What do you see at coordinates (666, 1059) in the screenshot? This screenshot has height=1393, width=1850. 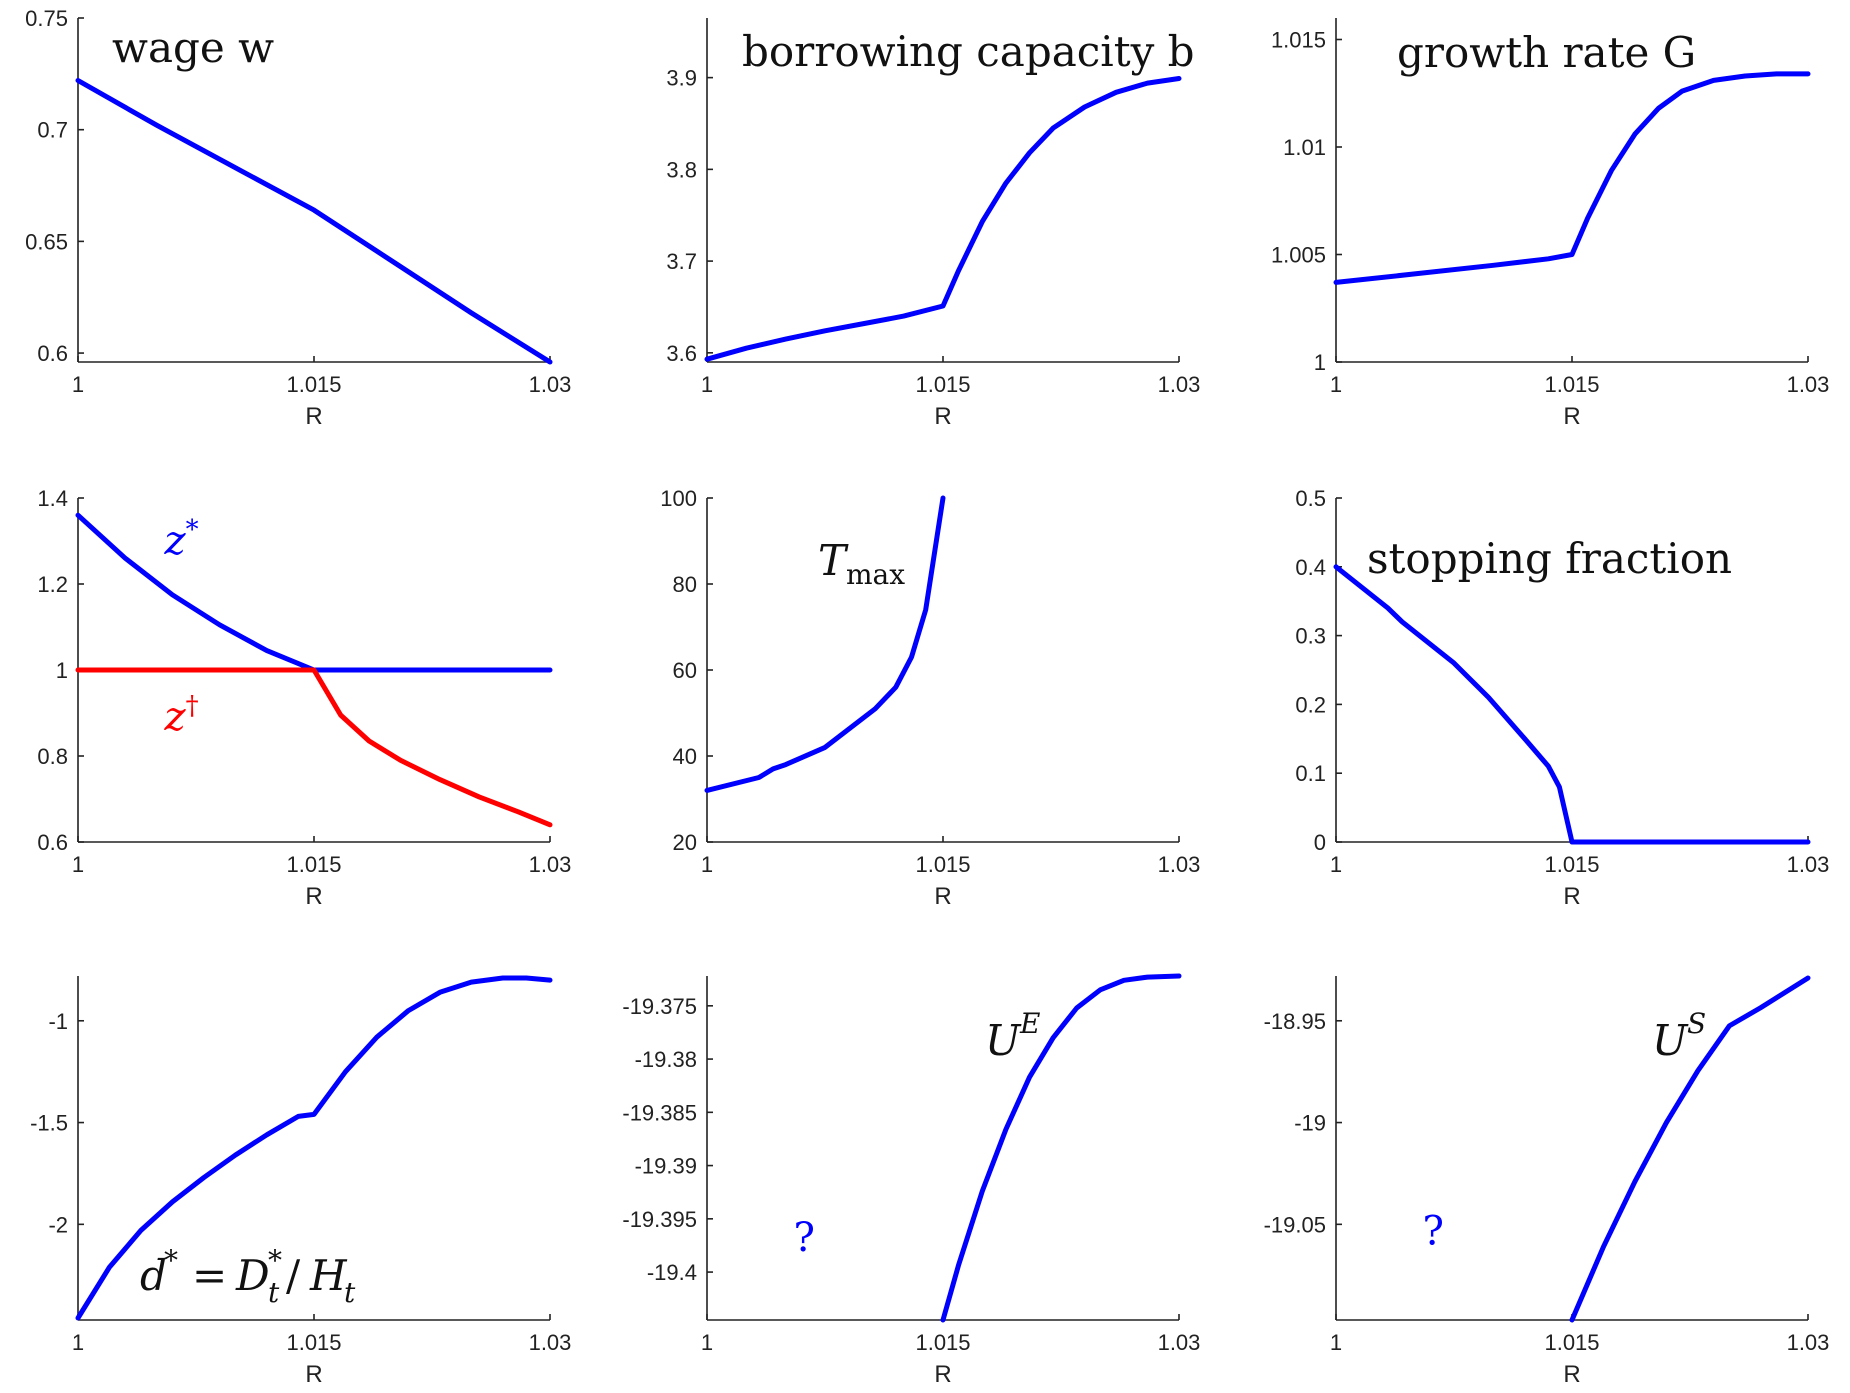 I see `y-tick-label: -19.38` at bounding box center [666, 1059].